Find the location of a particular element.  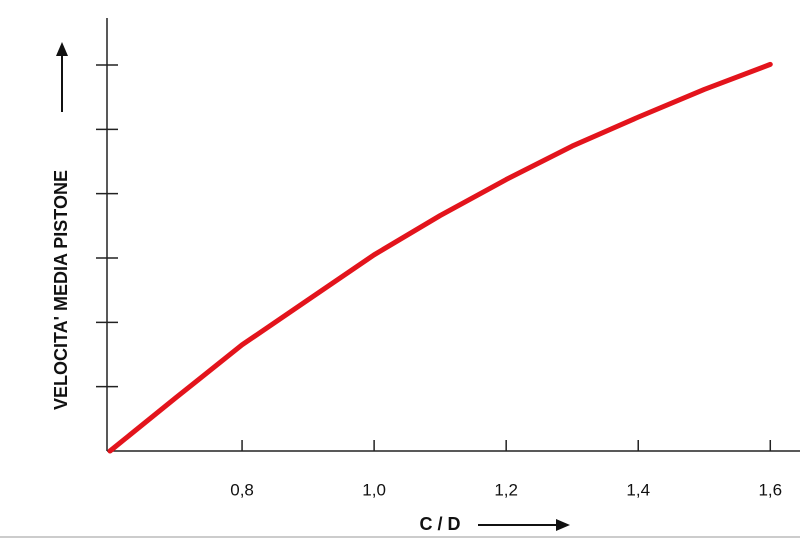

x-tick-label: 1,6 is located at coordinates (770, 489).